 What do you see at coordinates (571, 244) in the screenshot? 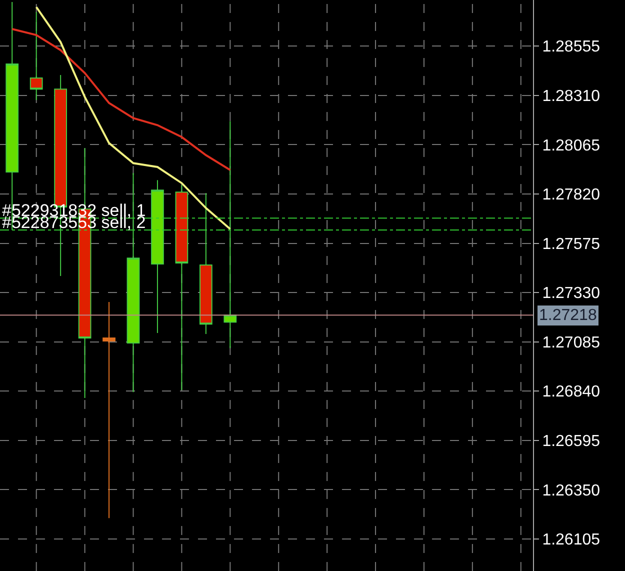
I see `y-tick-label: 1.27575` at bounding box center [571, 244].